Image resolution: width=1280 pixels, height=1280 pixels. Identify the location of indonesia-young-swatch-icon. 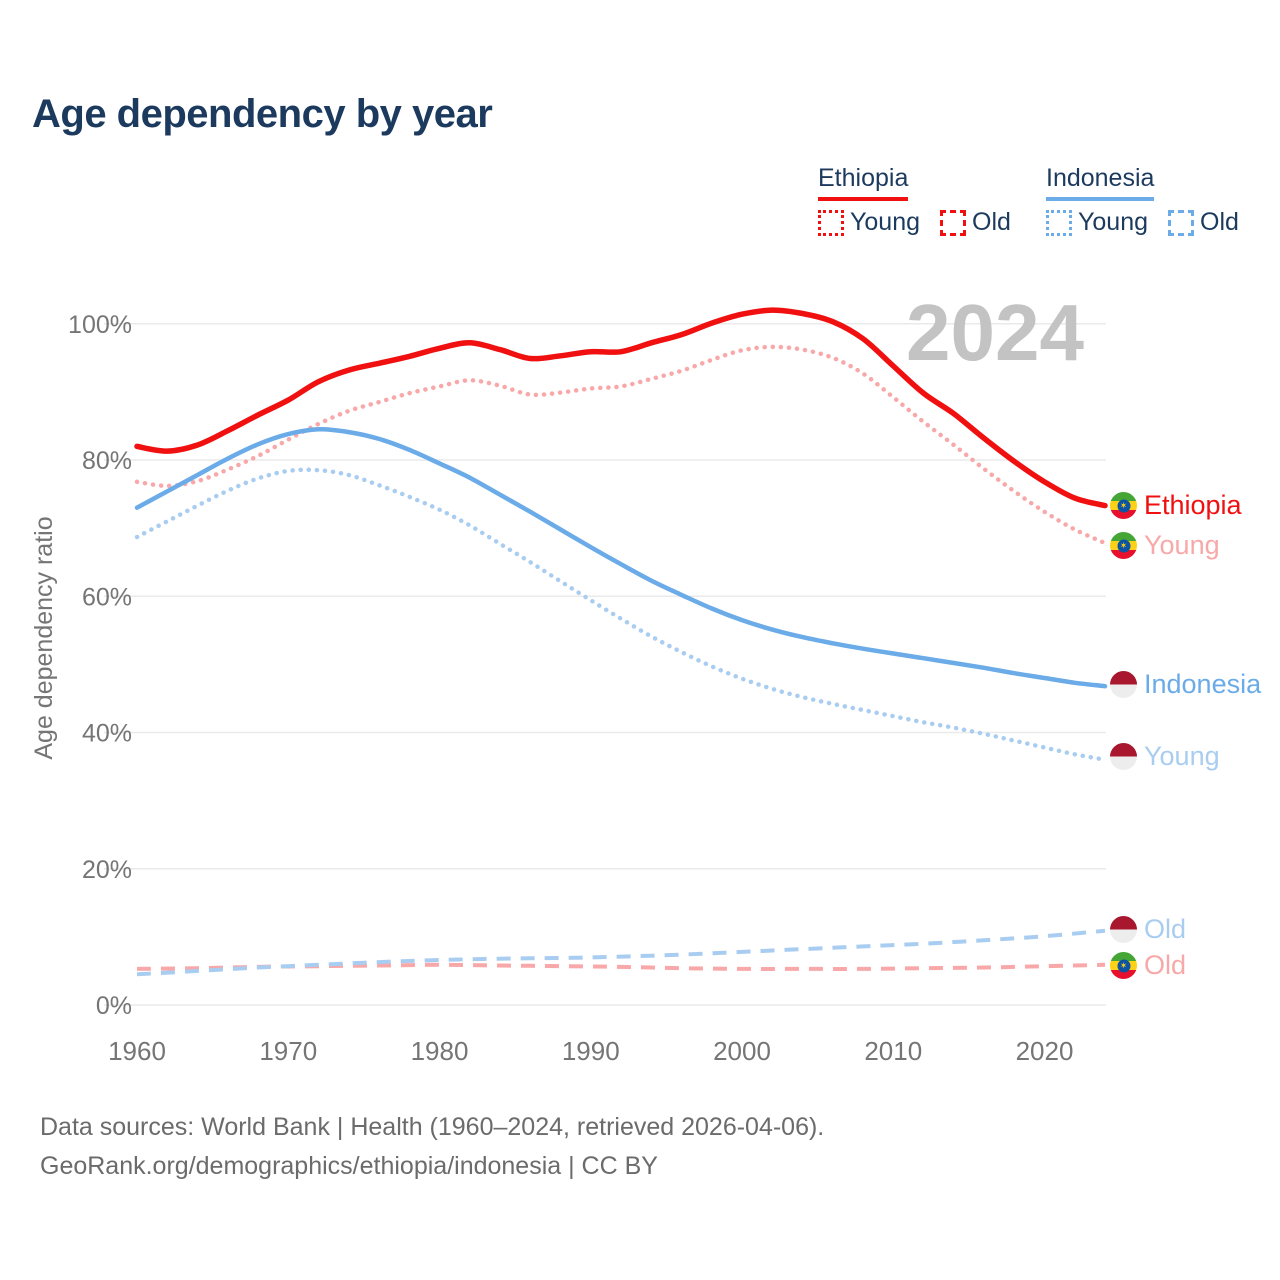
(1059, 222).